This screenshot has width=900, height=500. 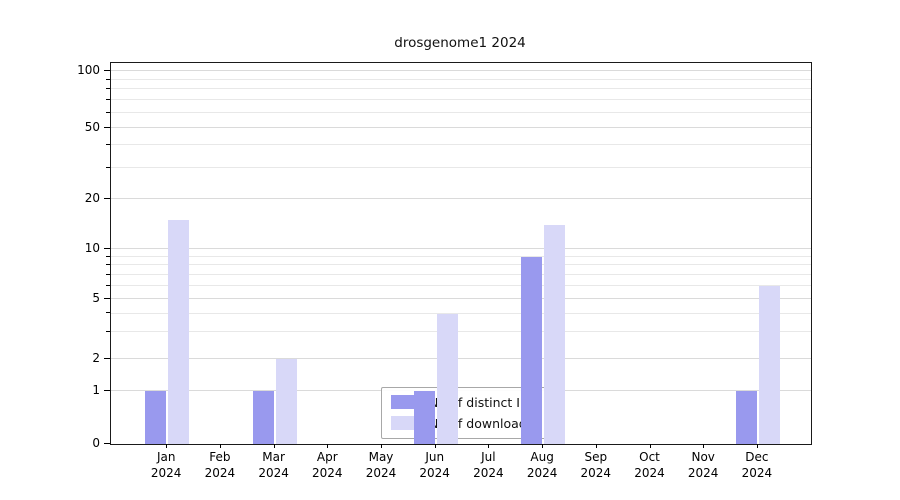 I want to click on x-tick-label: Oct 2024, so click(x=650, y=466).